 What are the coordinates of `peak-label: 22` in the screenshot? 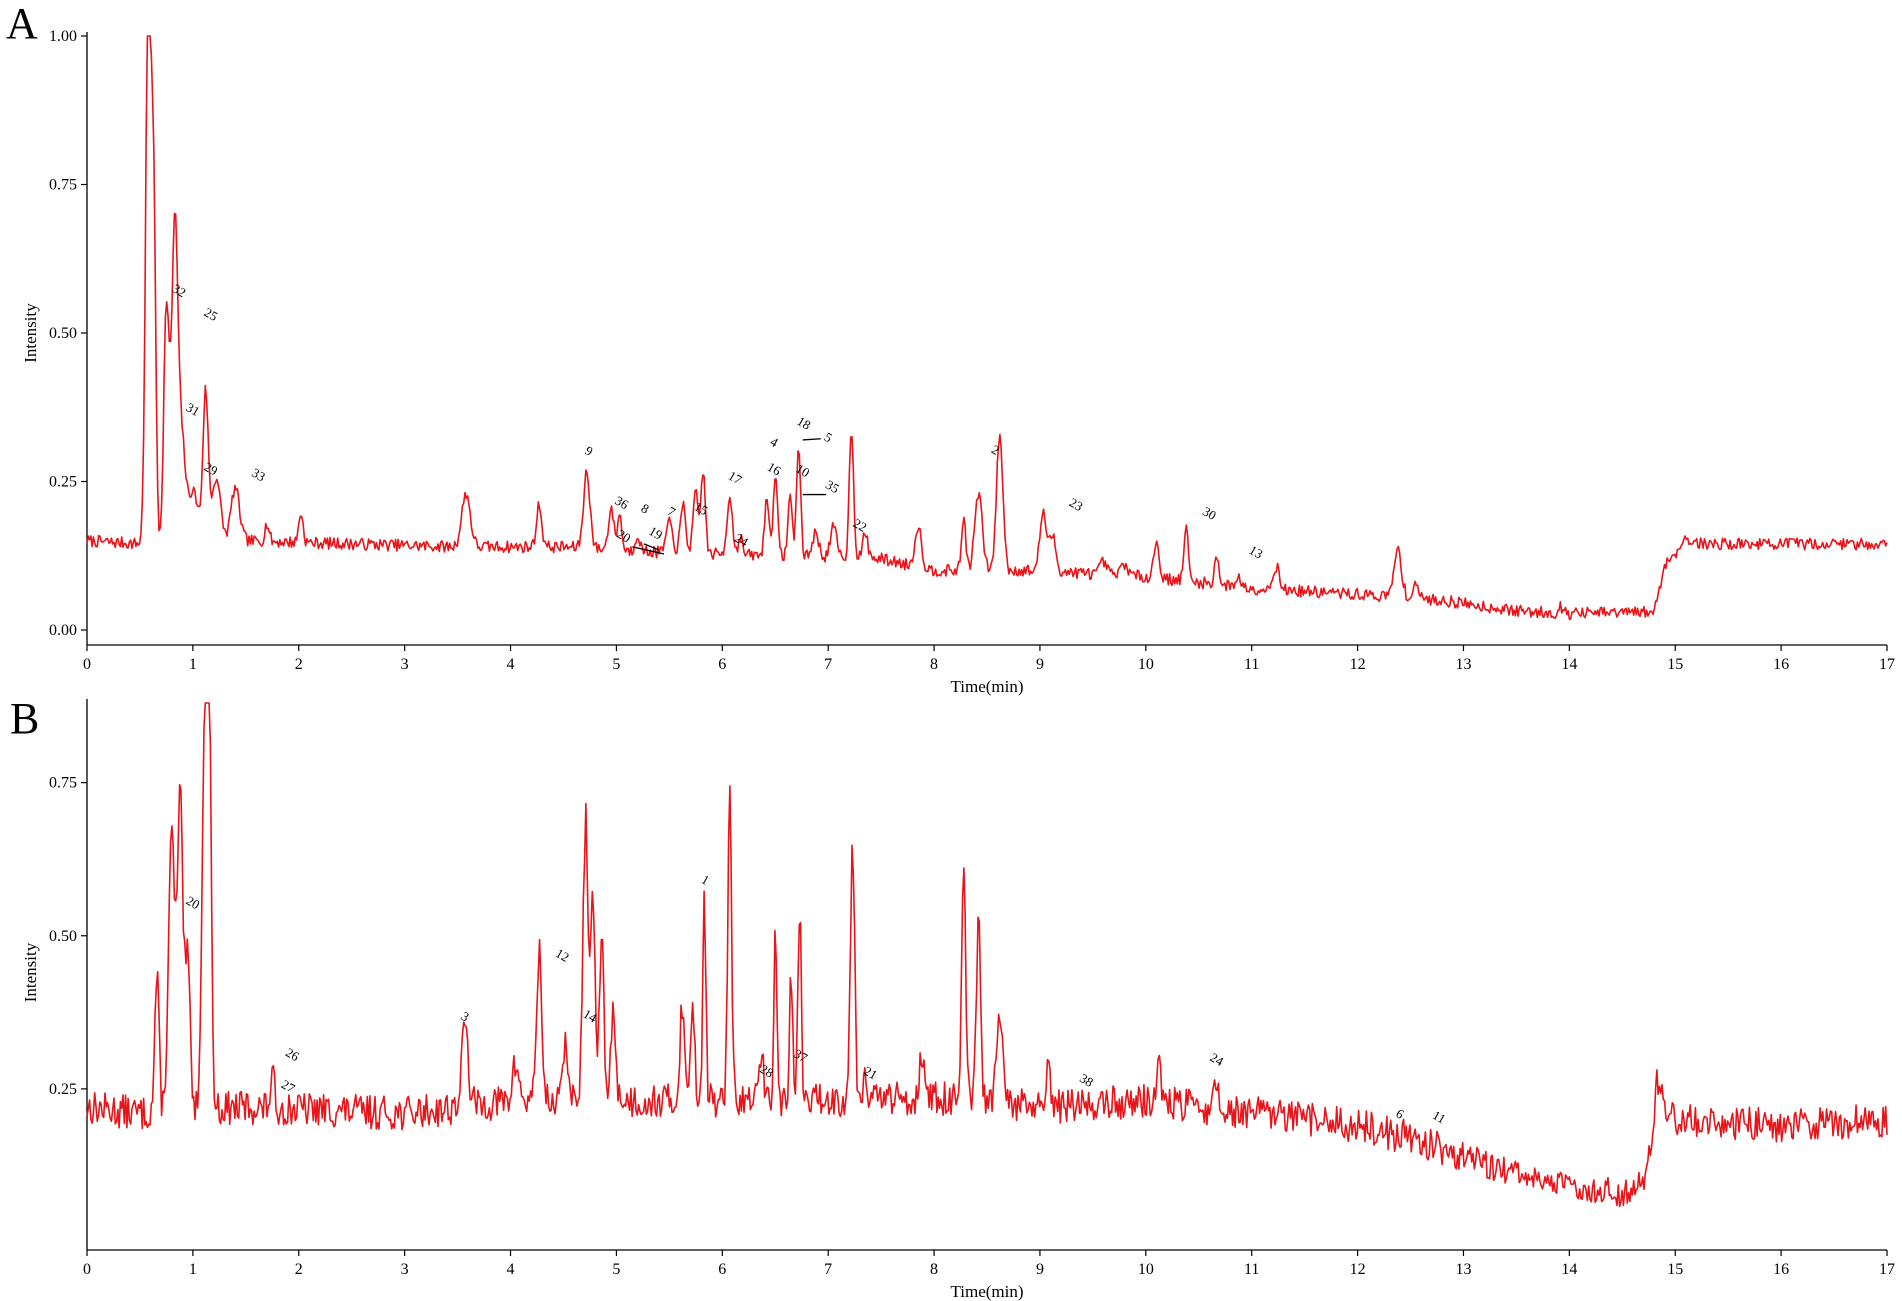 It's located at (860, 524).